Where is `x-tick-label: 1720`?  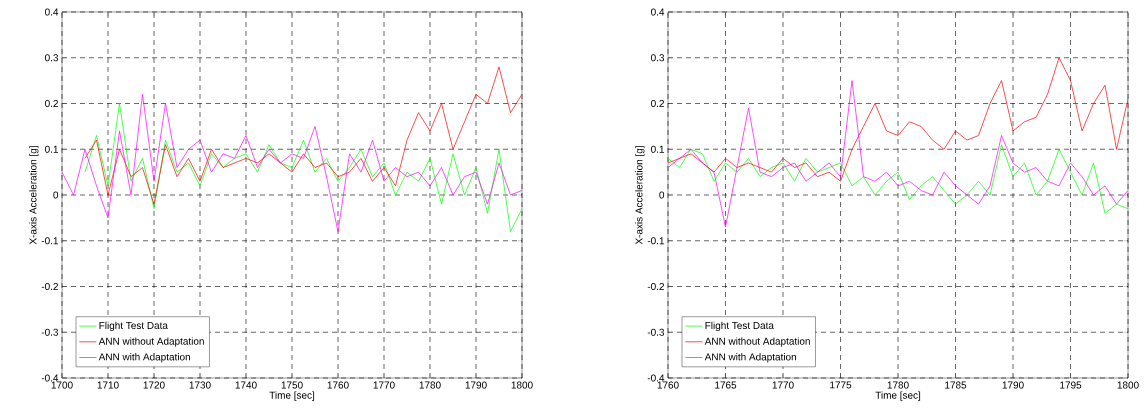
x-tick-label: 1720 is located at coordinates (154, 385).